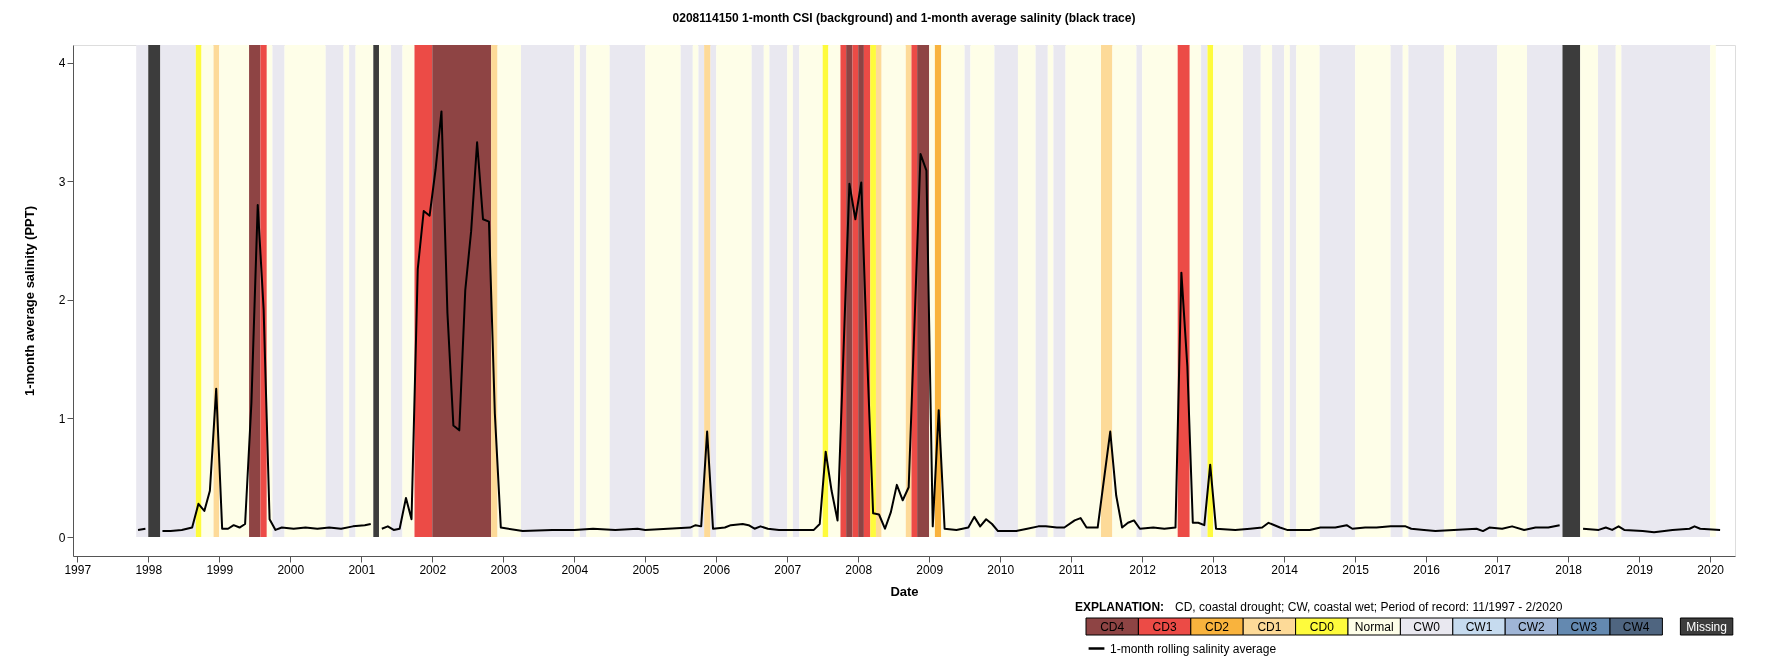 The image size is (1784, 661). What do you see at coordinates (62, 537) in the screenshot?
I see `y-tick-label: 0` at bounding box center [62, 537].